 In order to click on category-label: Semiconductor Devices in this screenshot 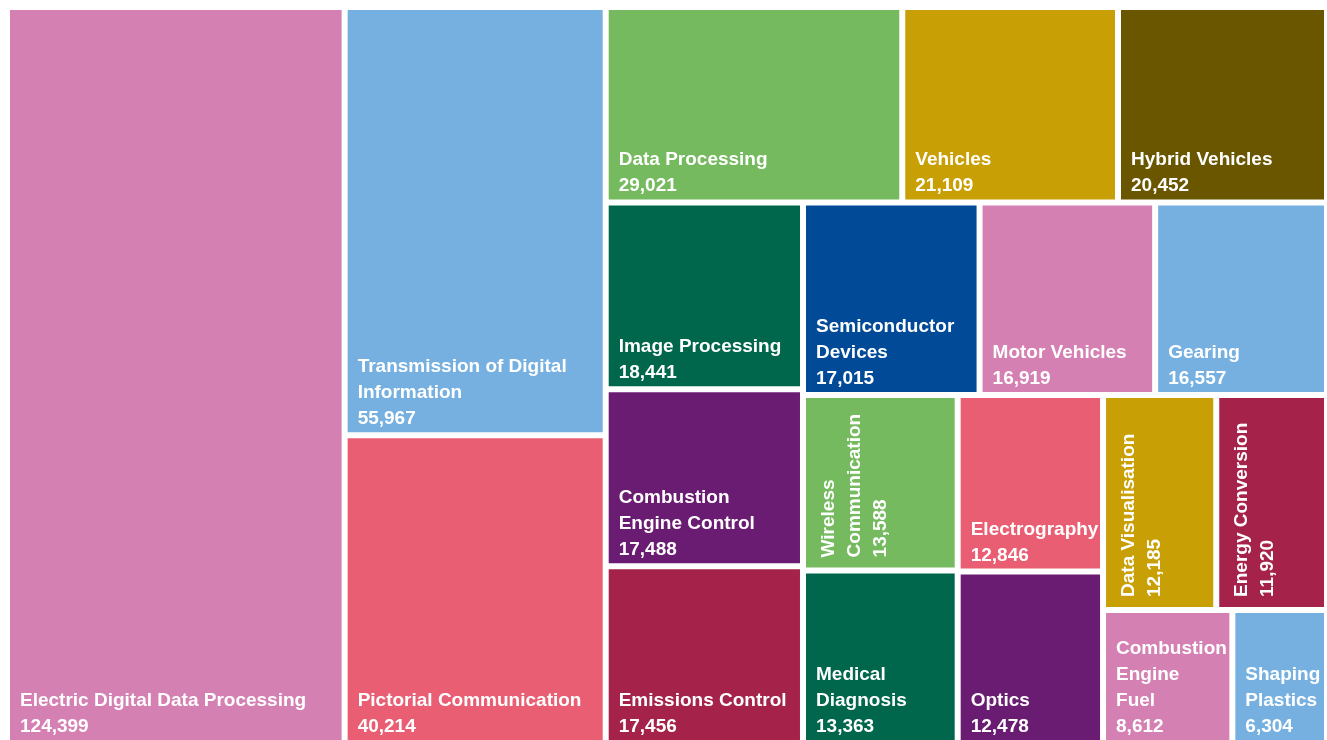, I will do `click(885, 338)`.